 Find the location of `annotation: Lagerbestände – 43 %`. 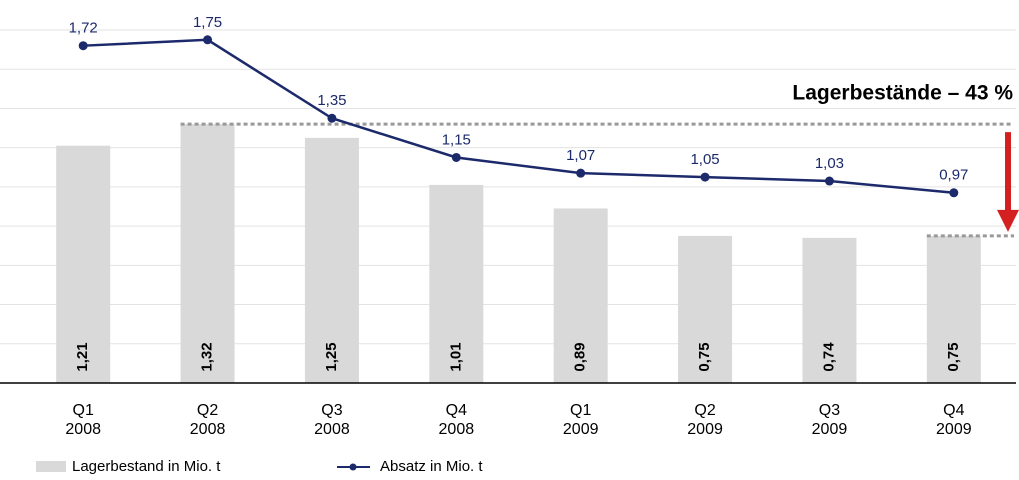

annotation: Lagerbestände – 43 % is located at coordinates (902, 93).